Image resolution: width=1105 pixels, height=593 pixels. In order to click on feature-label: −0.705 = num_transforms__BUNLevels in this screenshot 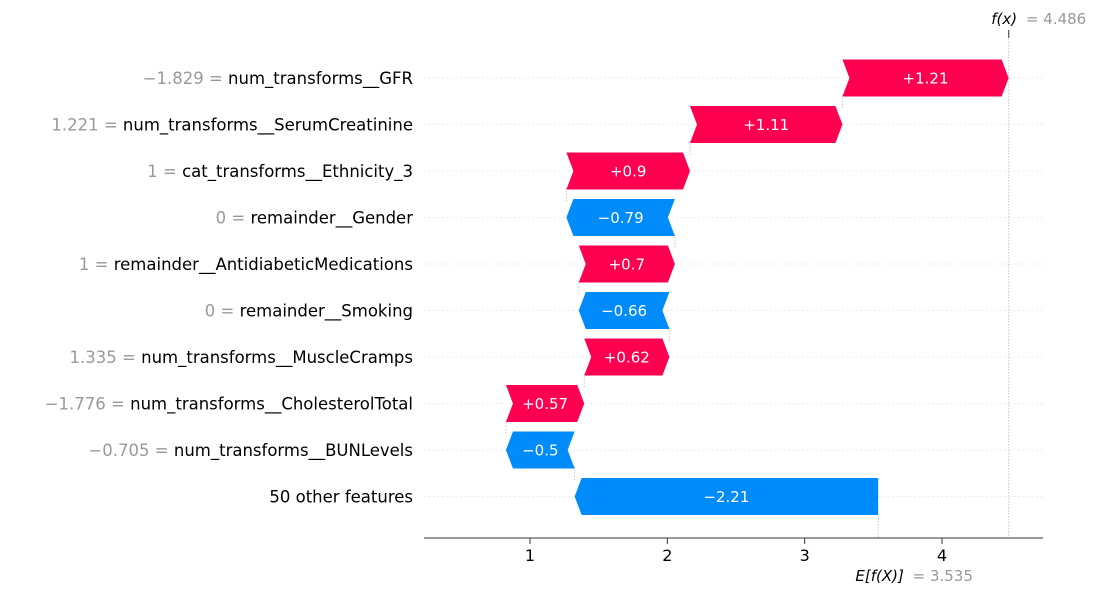, I will do `click(250, 451)`.